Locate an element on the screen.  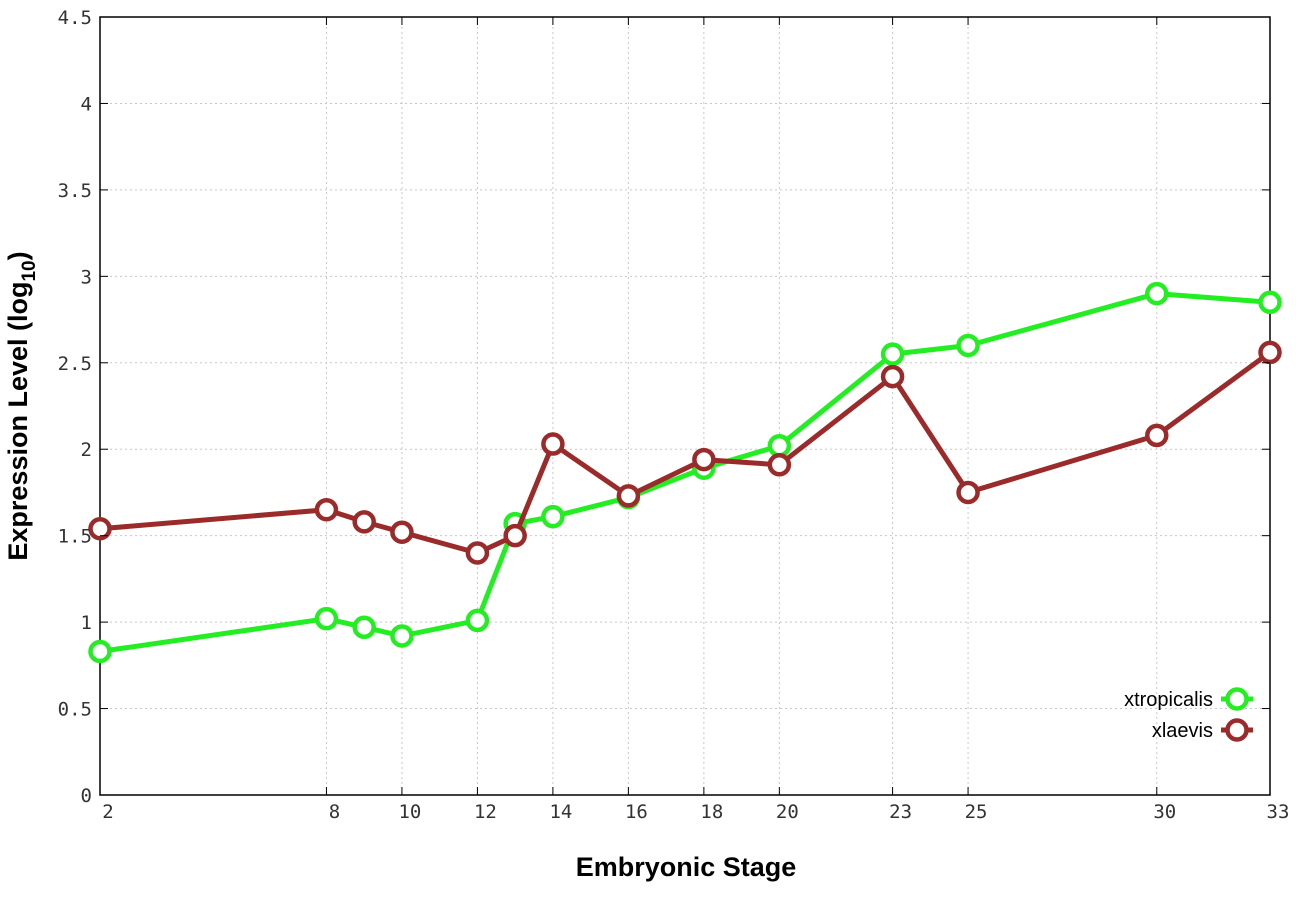
y-axis-title-subscript: 10 is located at coordinates (29, 270).